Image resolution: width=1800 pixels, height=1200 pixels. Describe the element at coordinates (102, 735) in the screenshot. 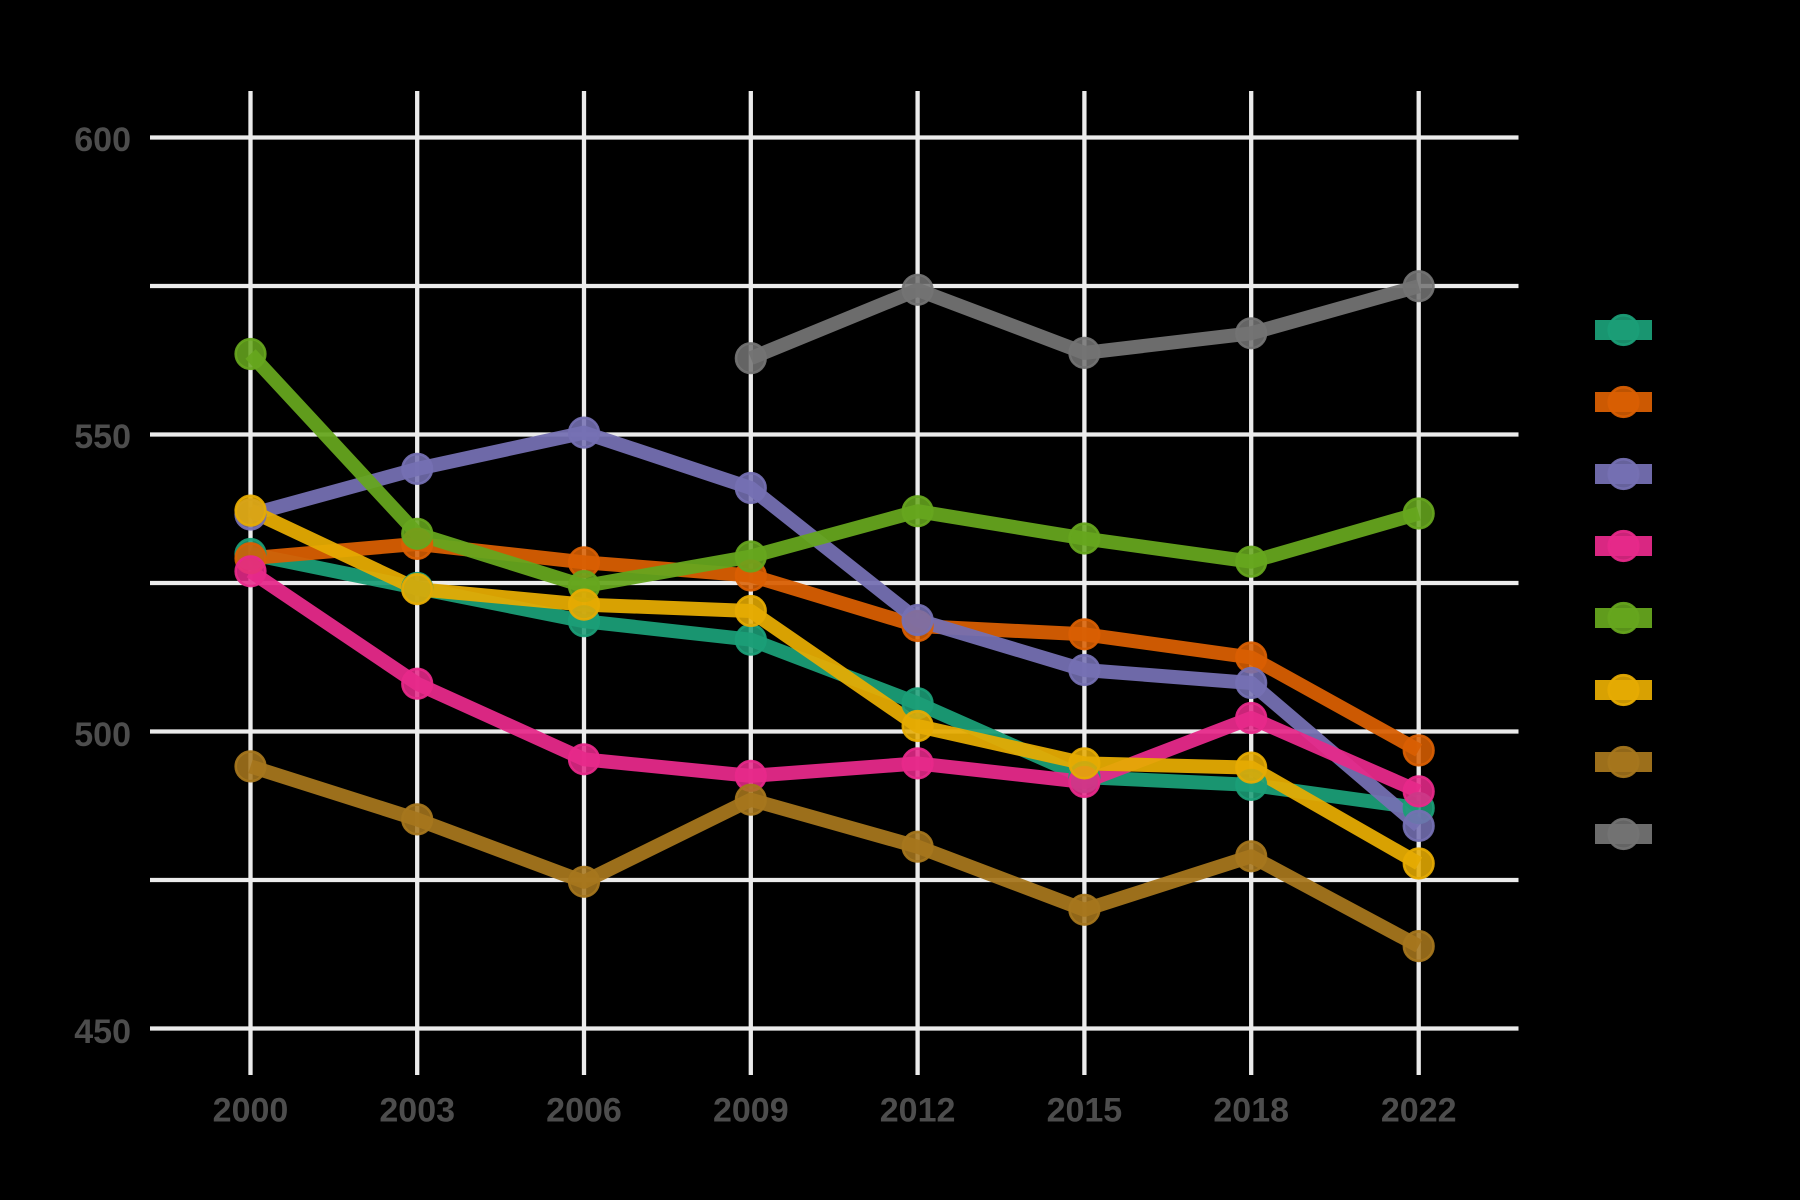

I see `svg-text: 500` at that location.